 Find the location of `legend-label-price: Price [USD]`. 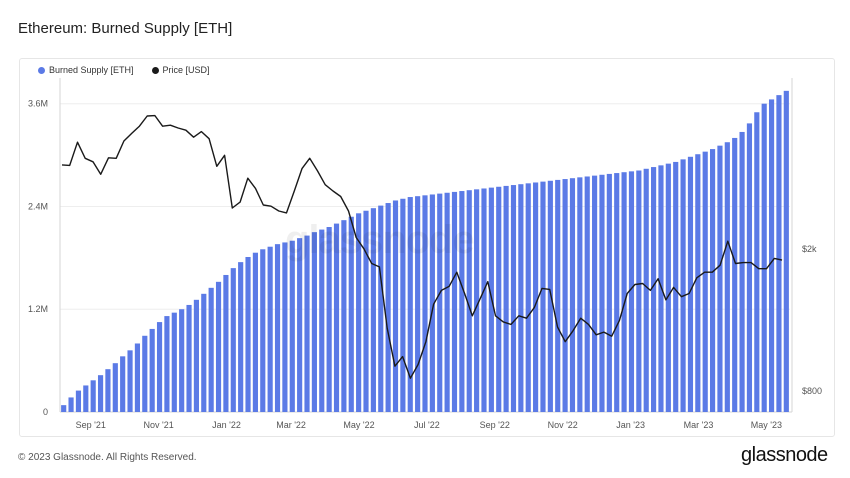

legend-label-price: Price [USD] is located at coordinates (186, 70).